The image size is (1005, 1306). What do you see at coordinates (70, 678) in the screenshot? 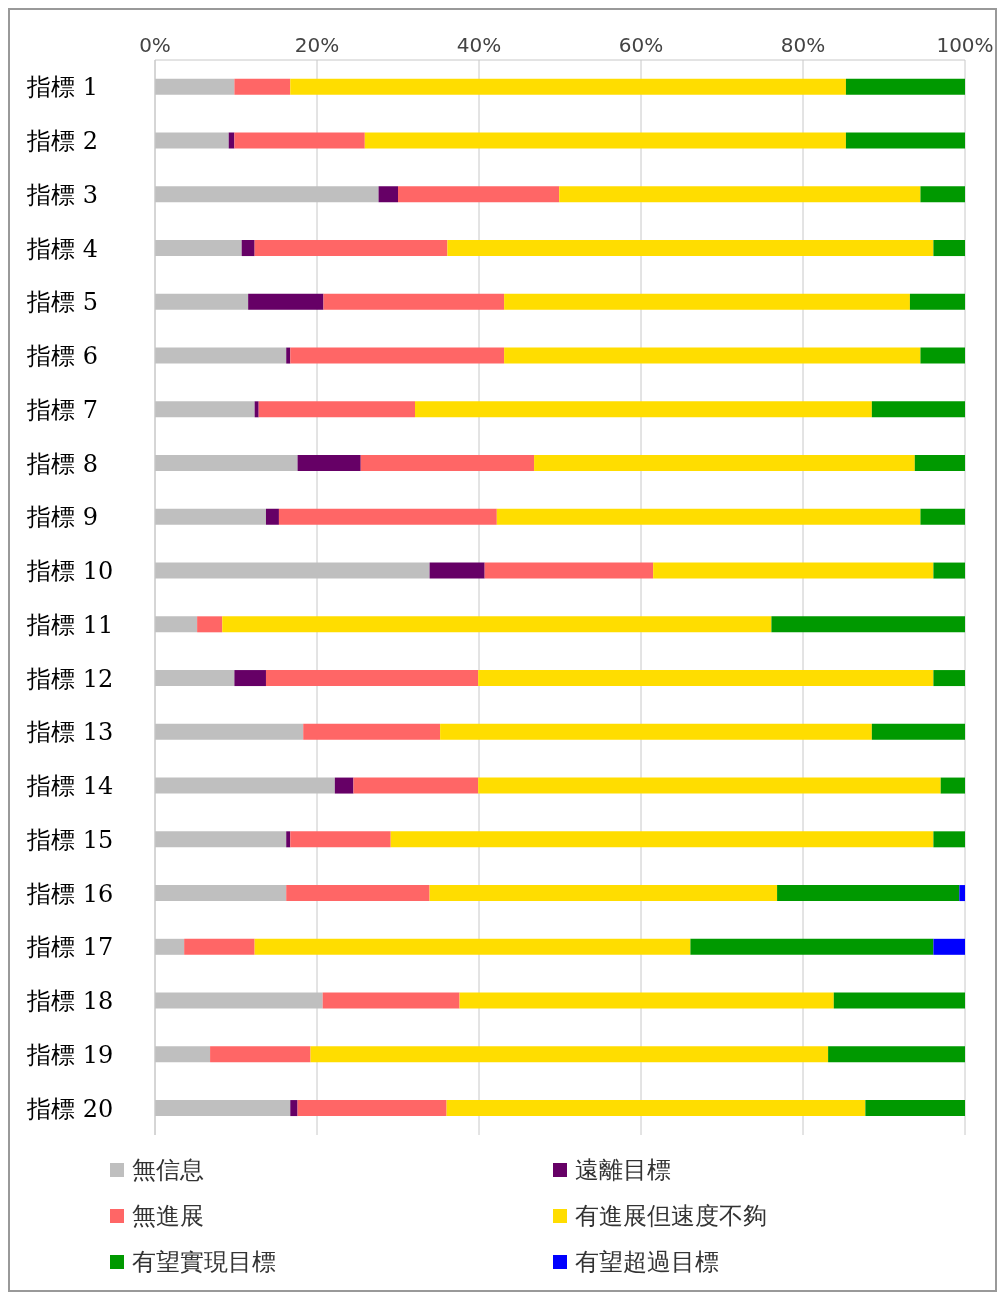
I see `y-tick-label: 指標 12` at bounding box center [70, 678].